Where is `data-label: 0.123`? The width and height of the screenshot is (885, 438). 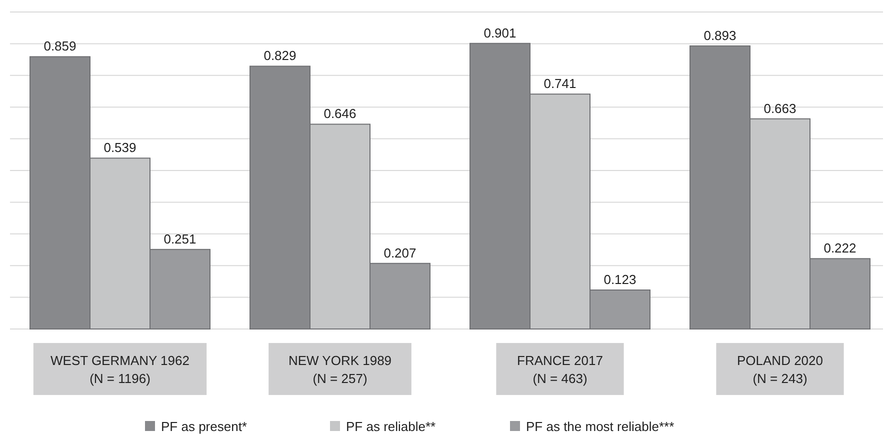
data-label: 0.123 is located at coordinates (620, 280).